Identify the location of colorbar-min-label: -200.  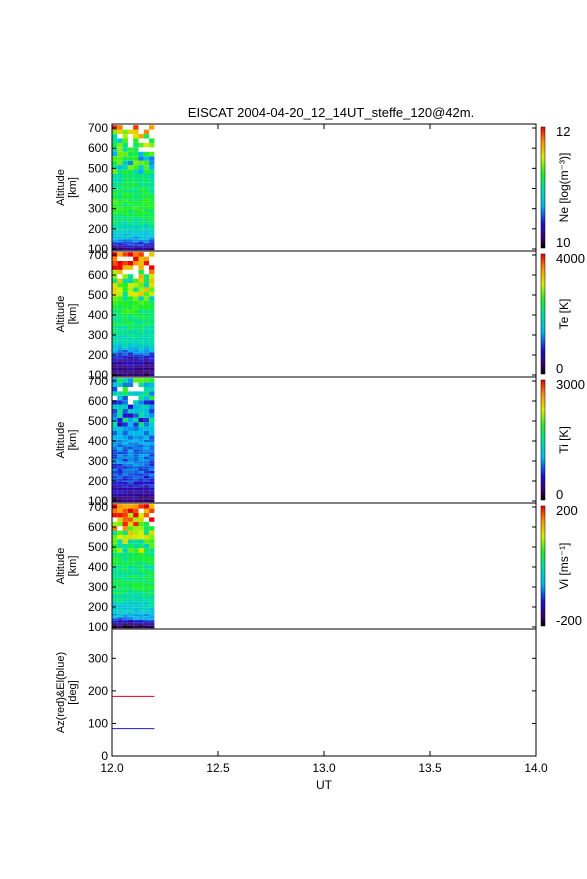
(569, 620).